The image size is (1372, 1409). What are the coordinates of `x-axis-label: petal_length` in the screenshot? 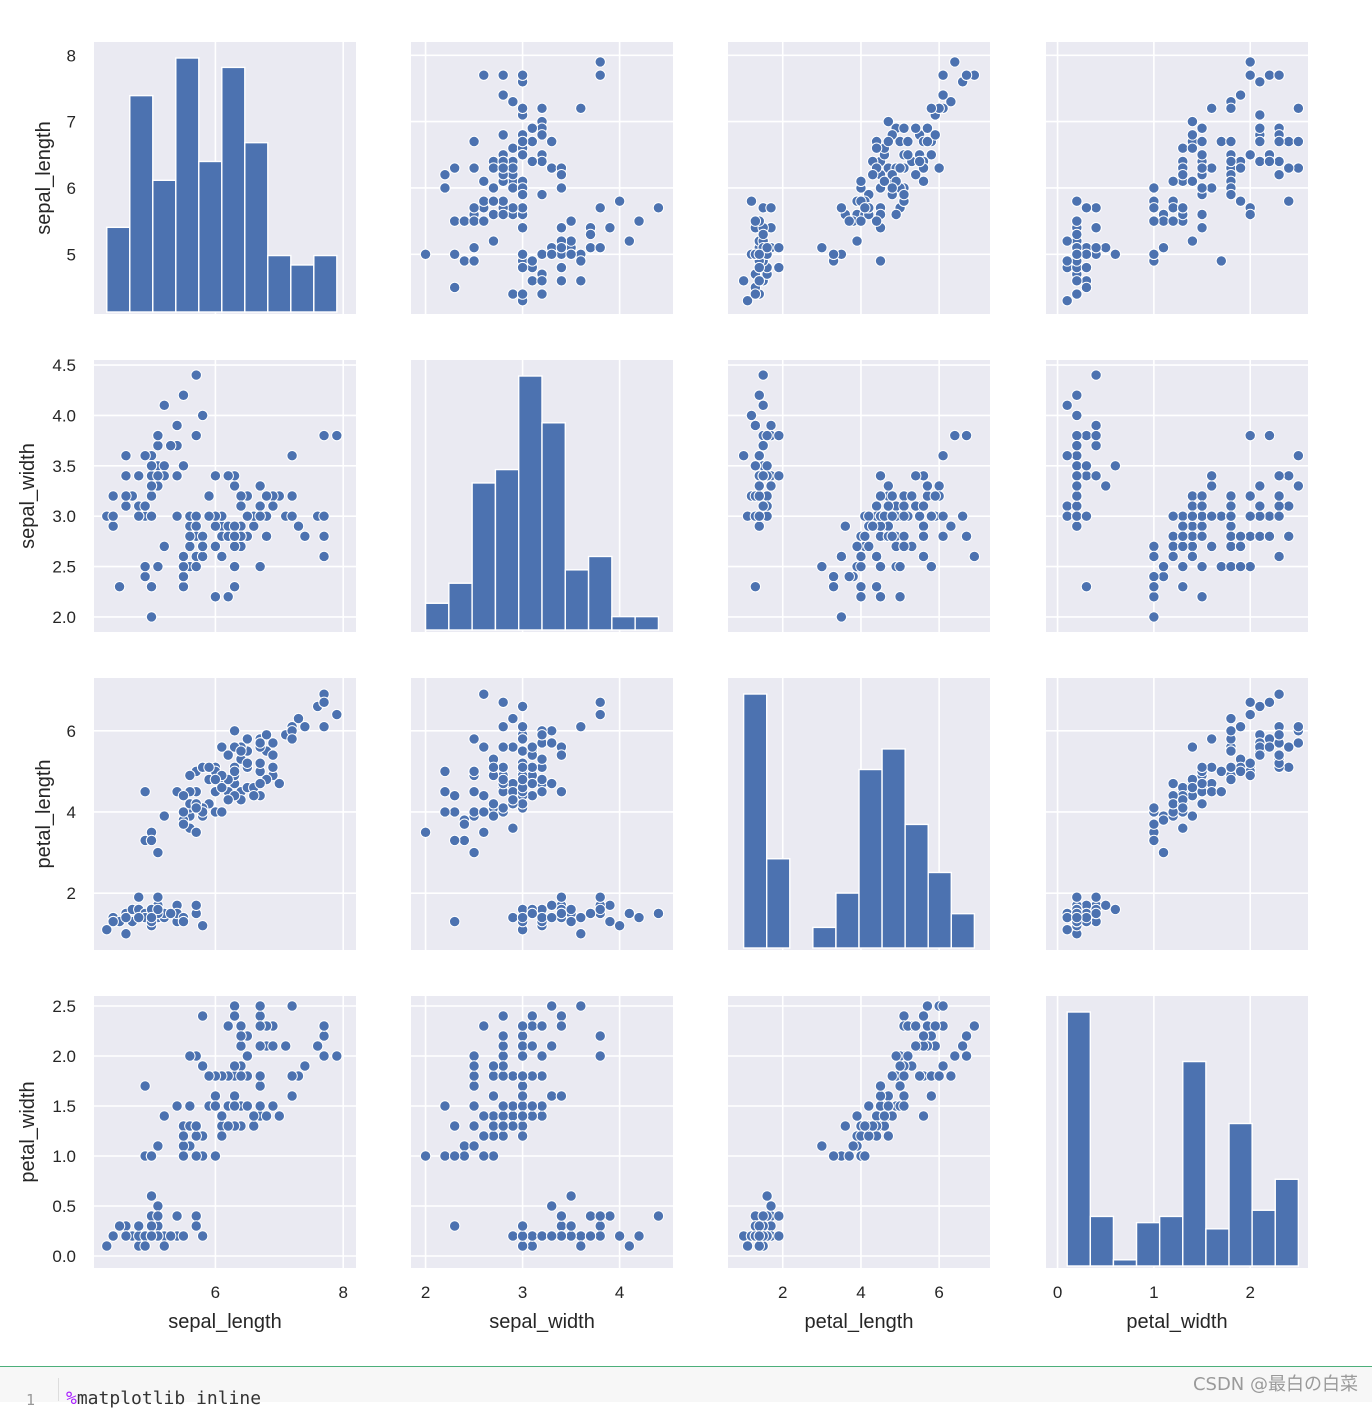 It's located at (859, 1322).